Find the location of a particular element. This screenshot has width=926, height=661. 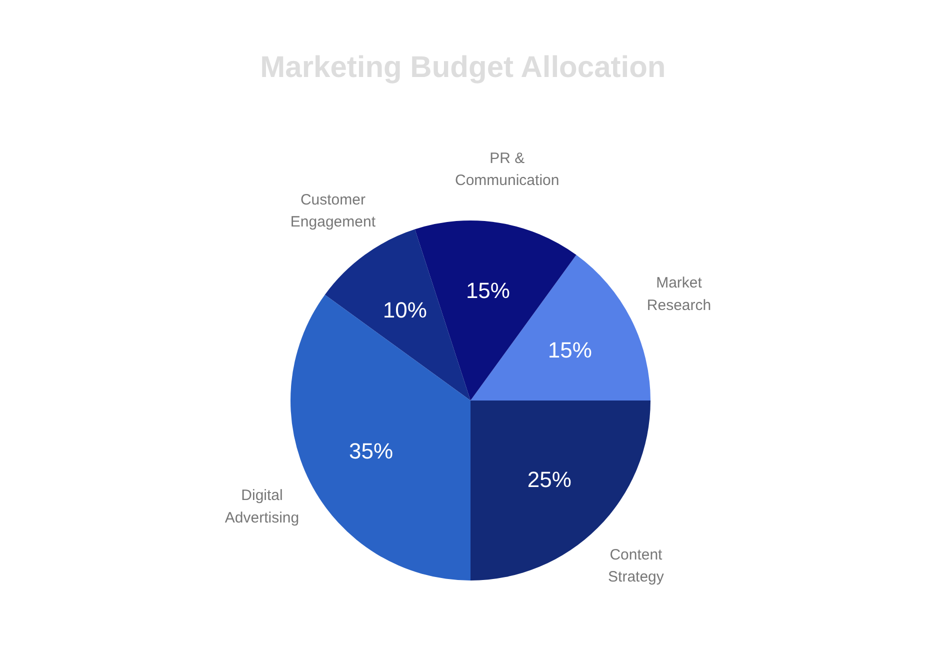

slice-label: Customer Engagement is located at coordinates (333, 211).